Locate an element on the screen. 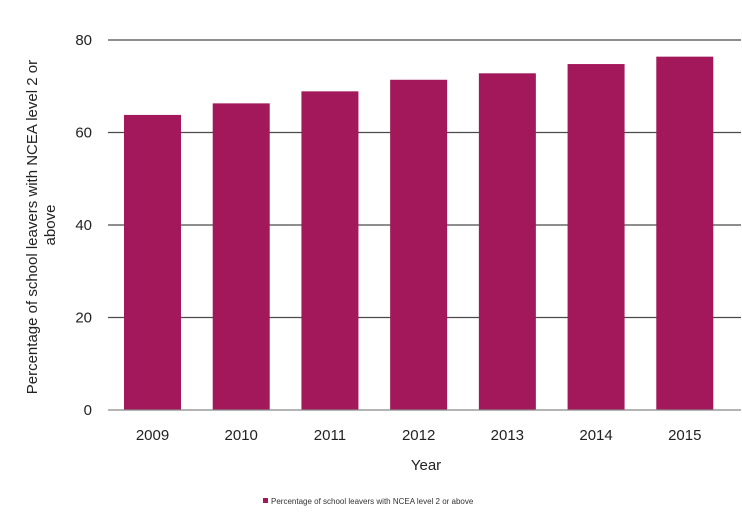 This screenshot has height=519, width=742. x-tick-label-2015: 2015 is located at coordinates (684, 435).